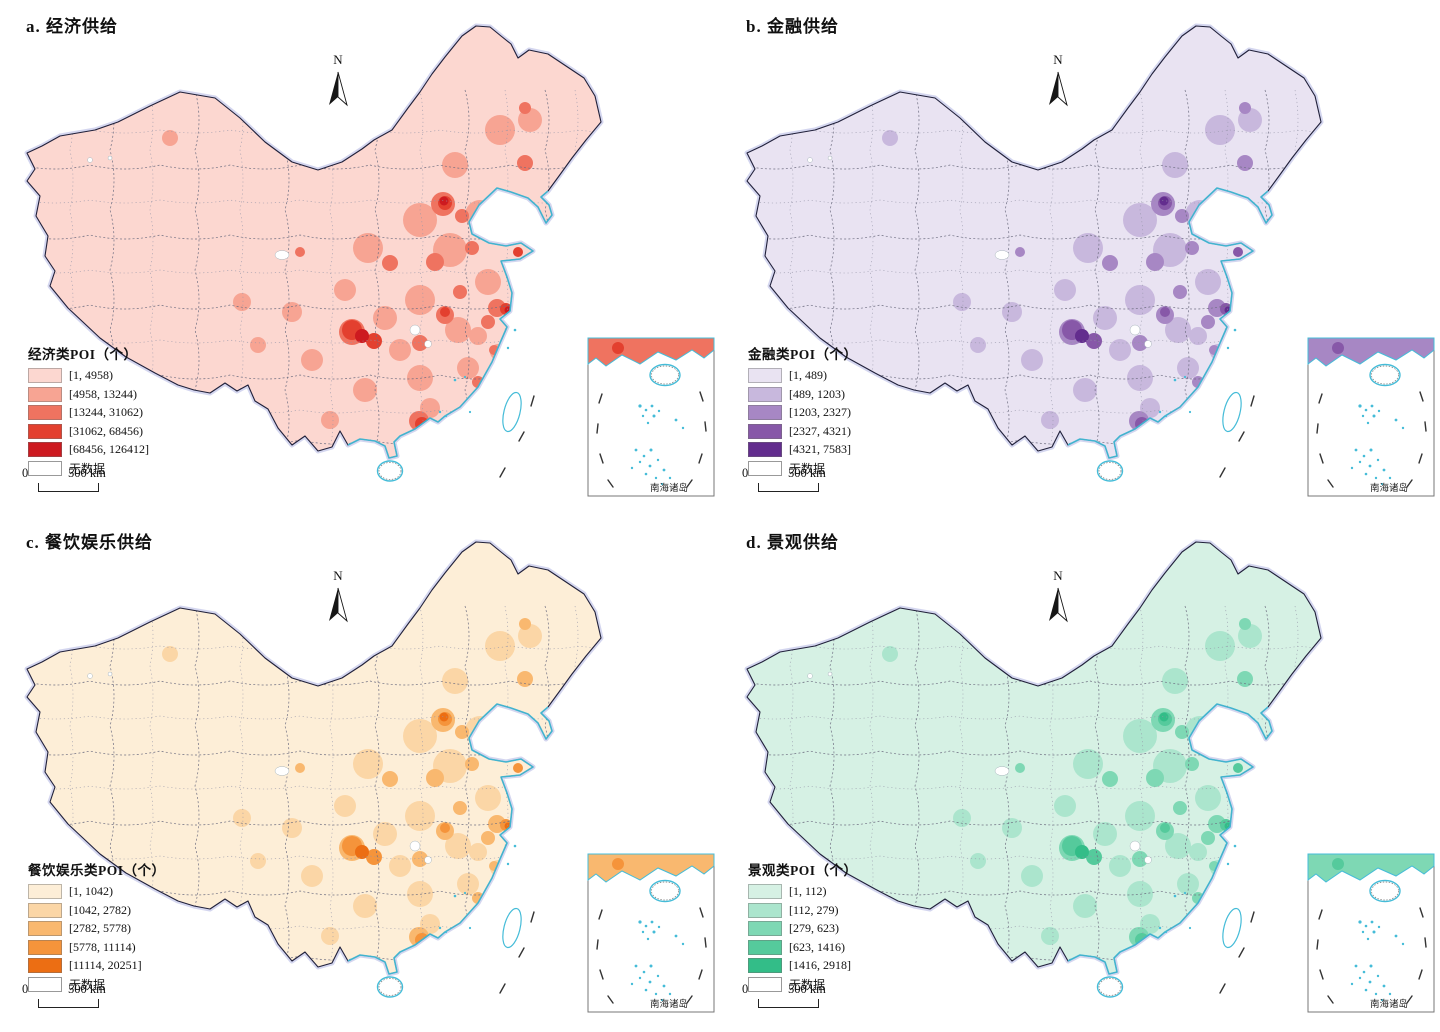  Describe the element at coordinates (88, 375) in the screenshot. I see `legend-class-row: [1, 4958)` at that location.